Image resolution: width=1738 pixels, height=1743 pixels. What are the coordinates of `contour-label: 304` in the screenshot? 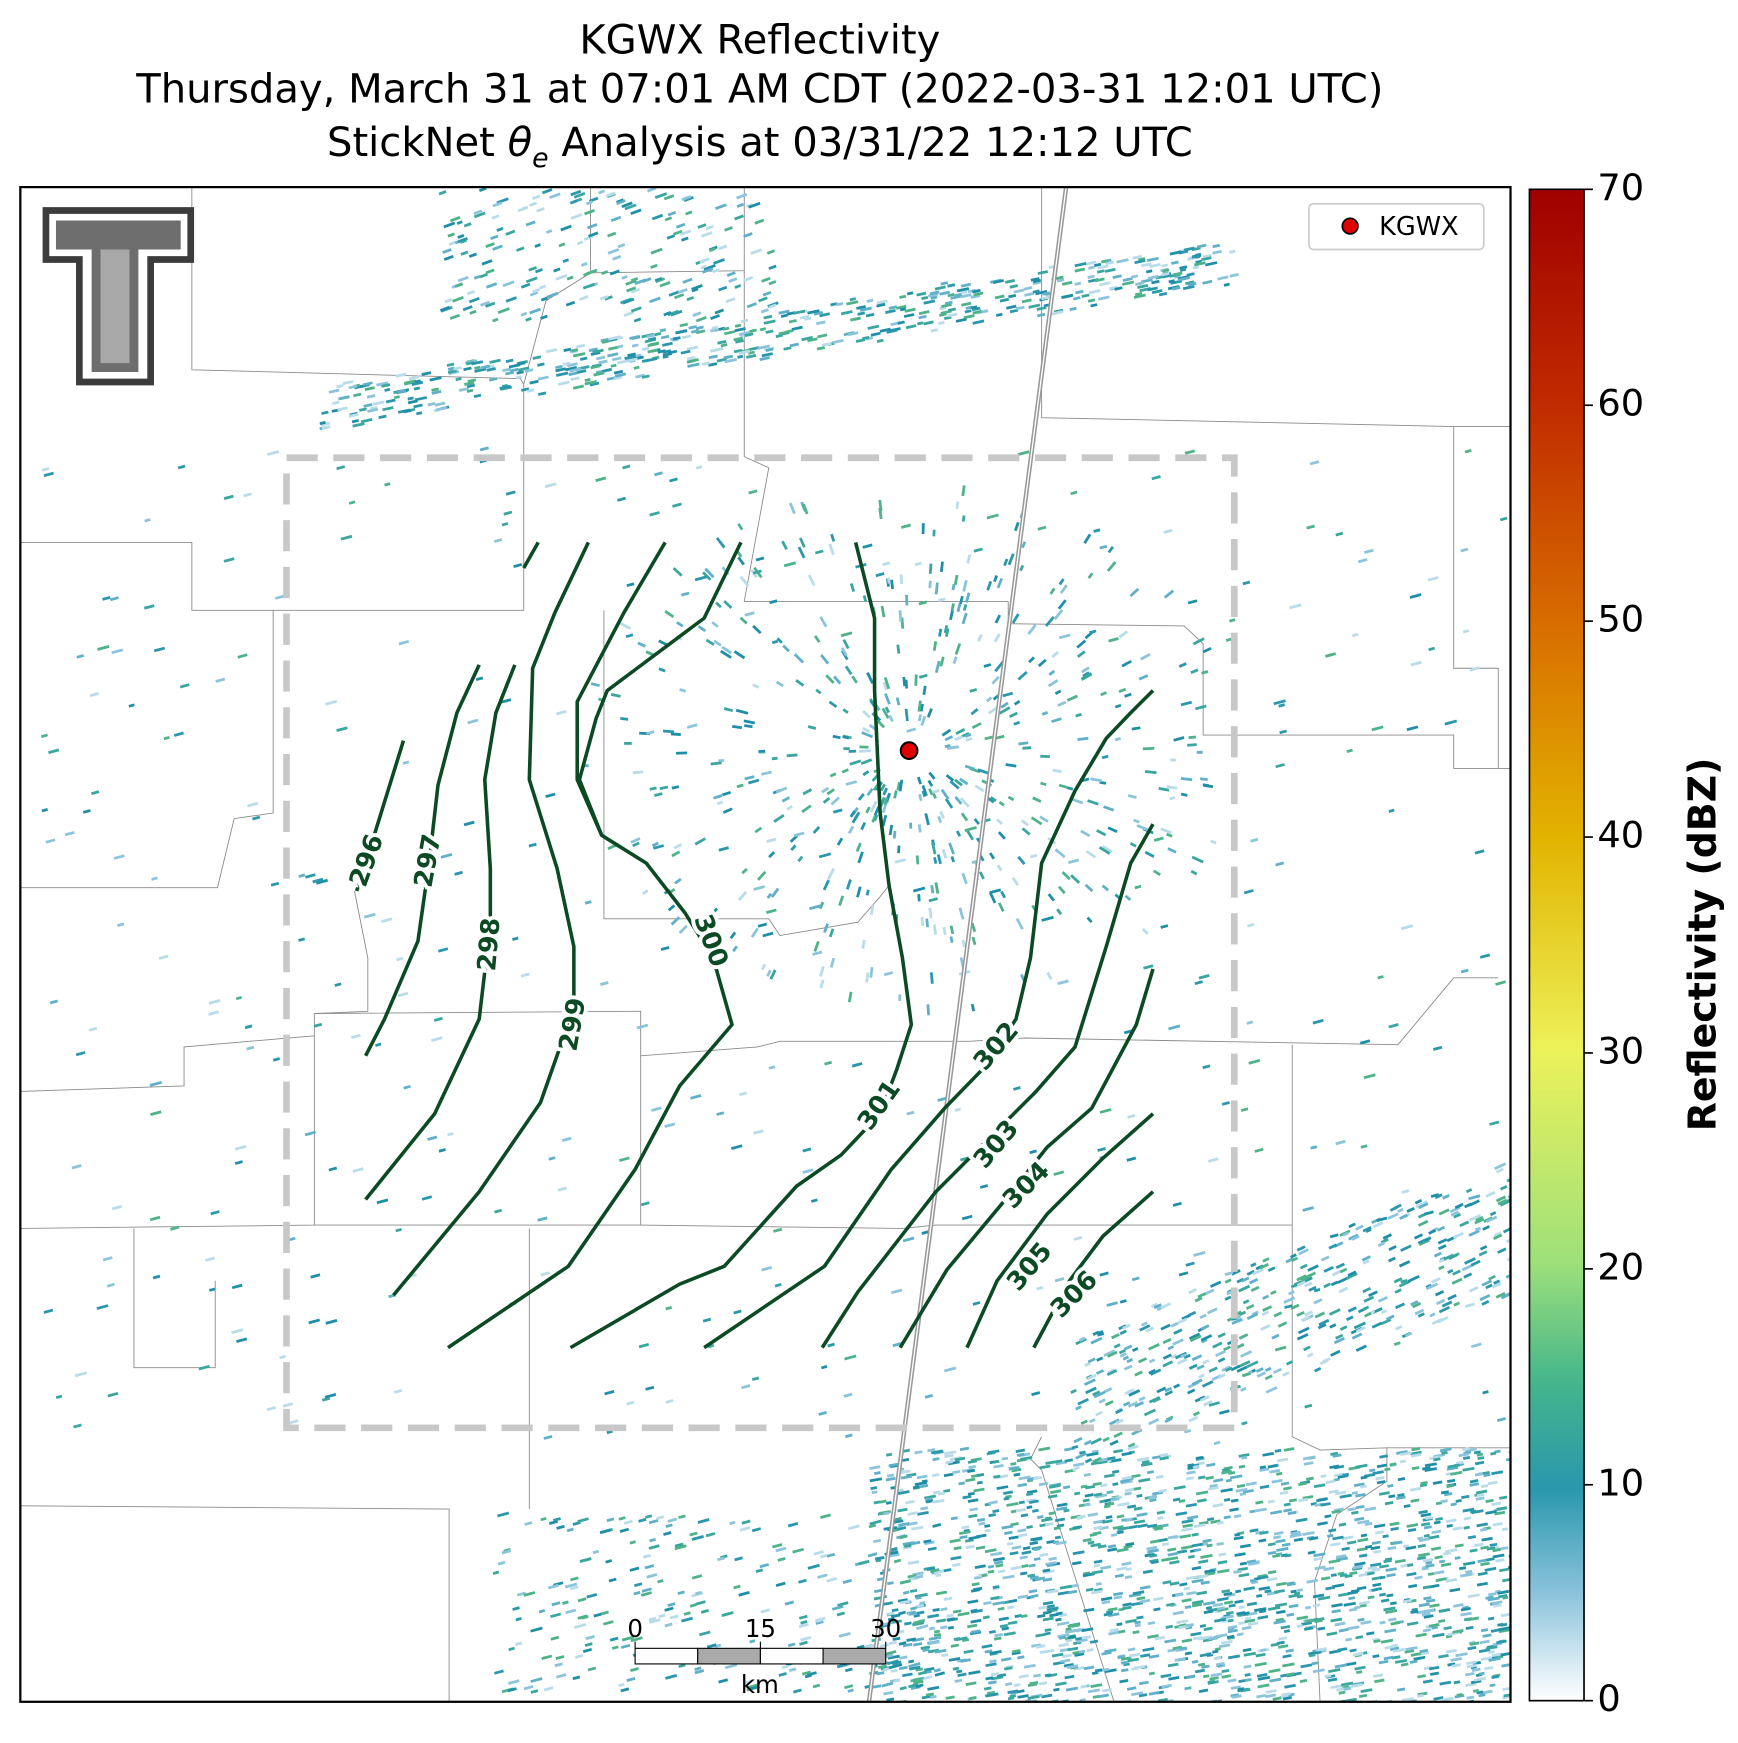 It's located at (1026, 1185).